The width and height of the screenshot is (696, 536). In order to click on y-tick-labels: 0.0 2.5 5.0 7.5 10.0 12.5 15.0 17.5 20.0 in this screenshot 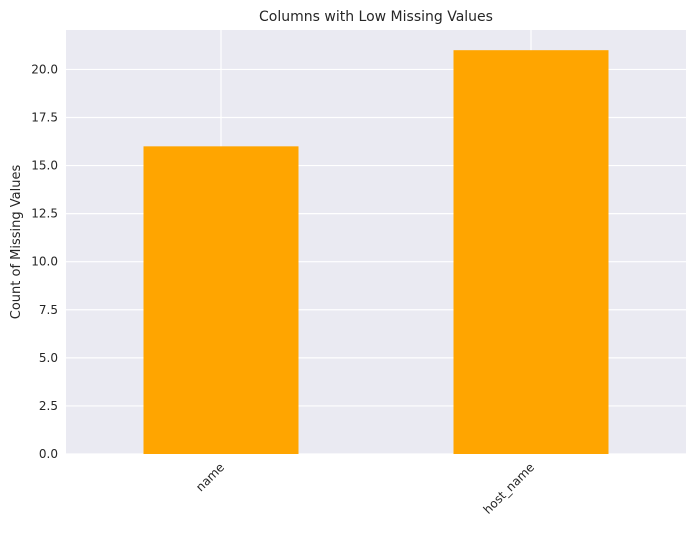, I will do `click(44, 261)`.